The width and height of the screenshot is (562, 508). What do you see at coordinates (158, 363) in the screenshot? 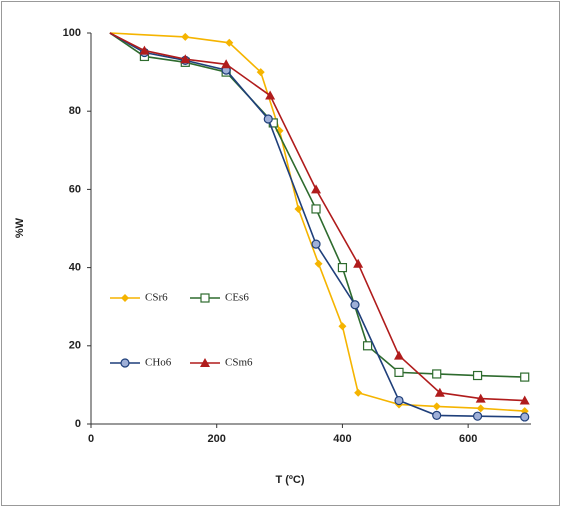
I see `legend-label: CHo6` at bounding box center [158, 363].